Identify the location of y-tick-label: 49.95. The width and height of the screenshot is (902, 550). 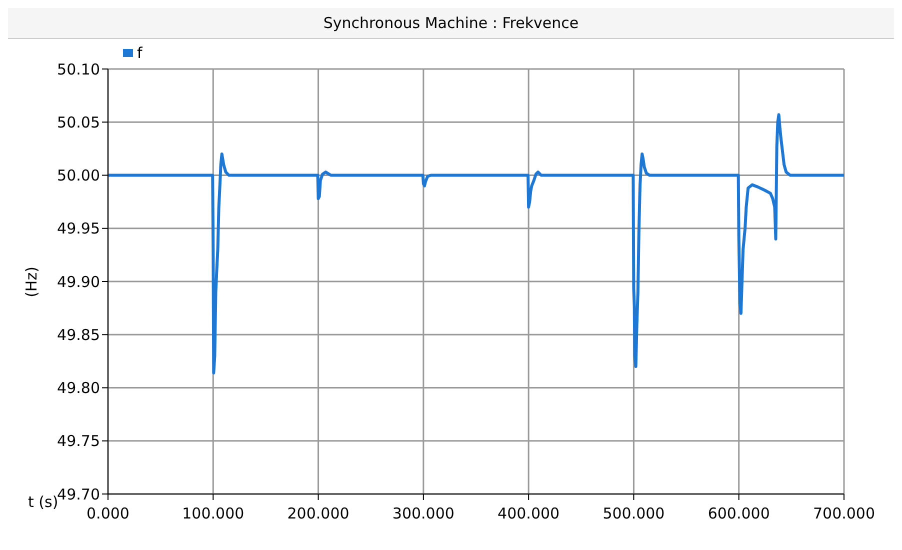
(78, 229).